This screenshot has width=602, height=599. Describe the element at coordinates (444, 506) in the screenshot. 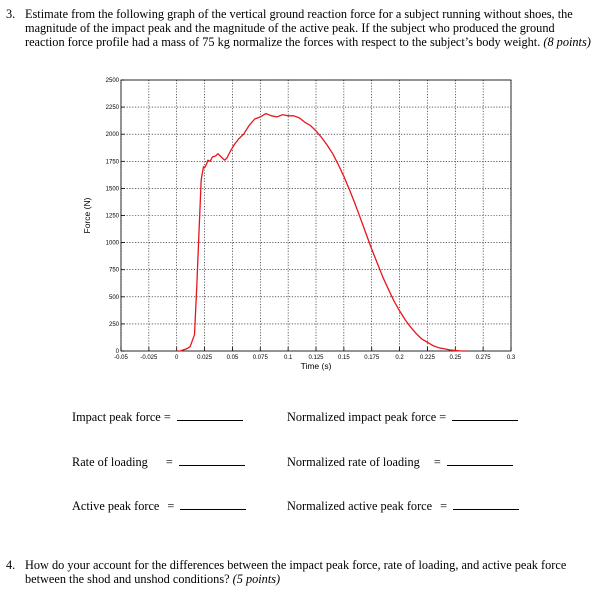

I see `normalized-active-equals: =` at that location.